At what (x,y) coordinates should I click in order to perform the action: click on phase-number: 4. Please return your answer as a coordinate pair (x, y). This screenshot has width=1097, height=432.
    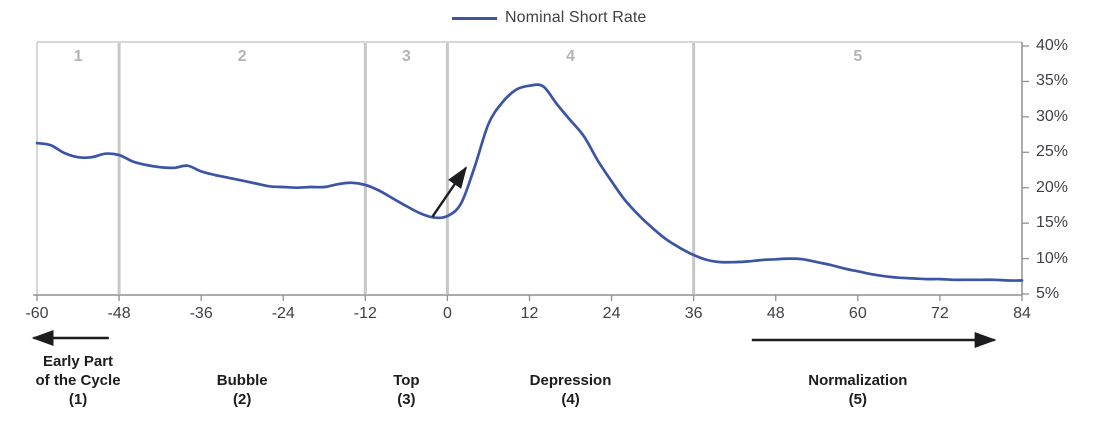
    Looking at the image, I should click on (570, 56).